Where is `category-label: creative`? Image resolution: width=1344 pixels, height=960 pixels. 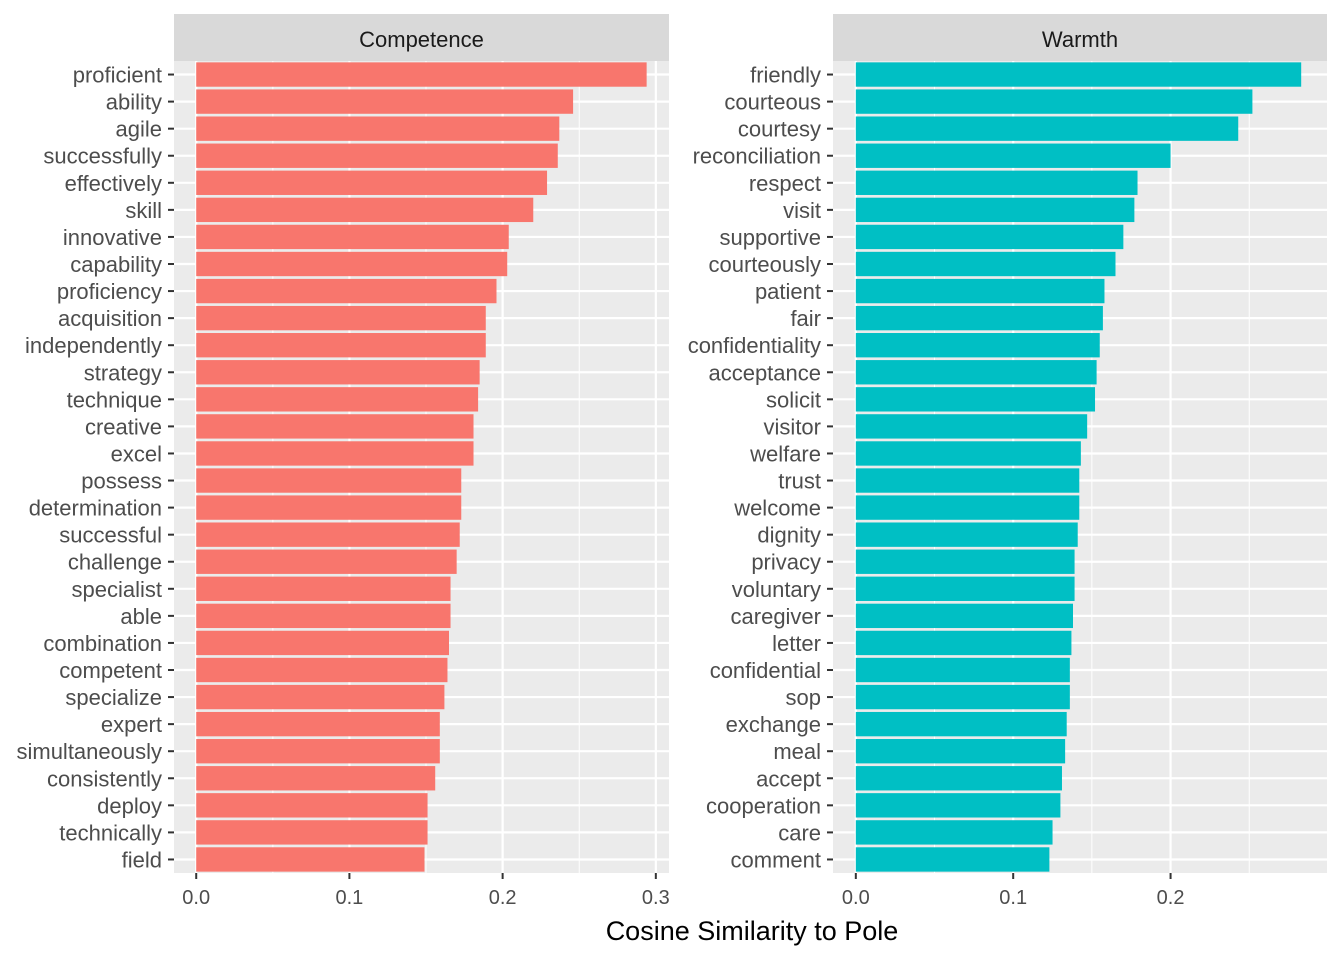 category-label: creative is located at coordinates (123, 426).